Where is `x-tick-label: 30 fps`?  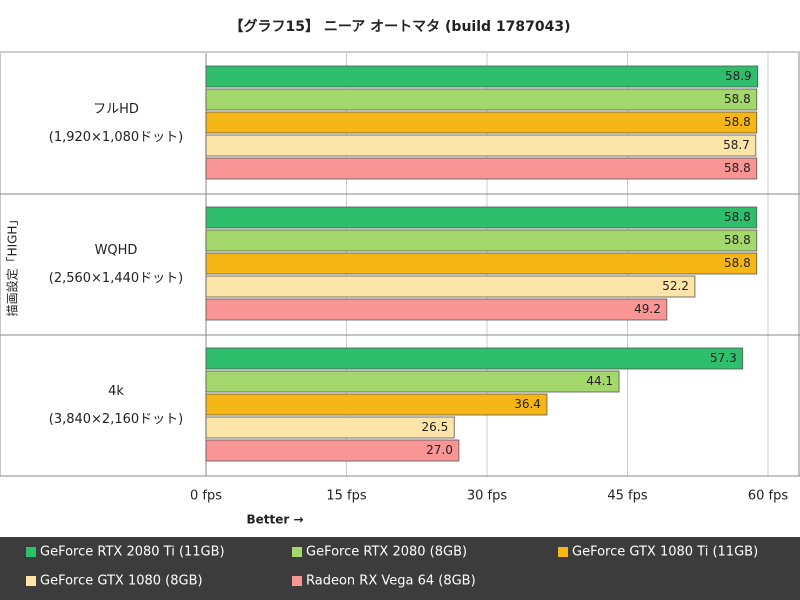 x-tick-label: 30 fps is located at coordinates (487, 496).